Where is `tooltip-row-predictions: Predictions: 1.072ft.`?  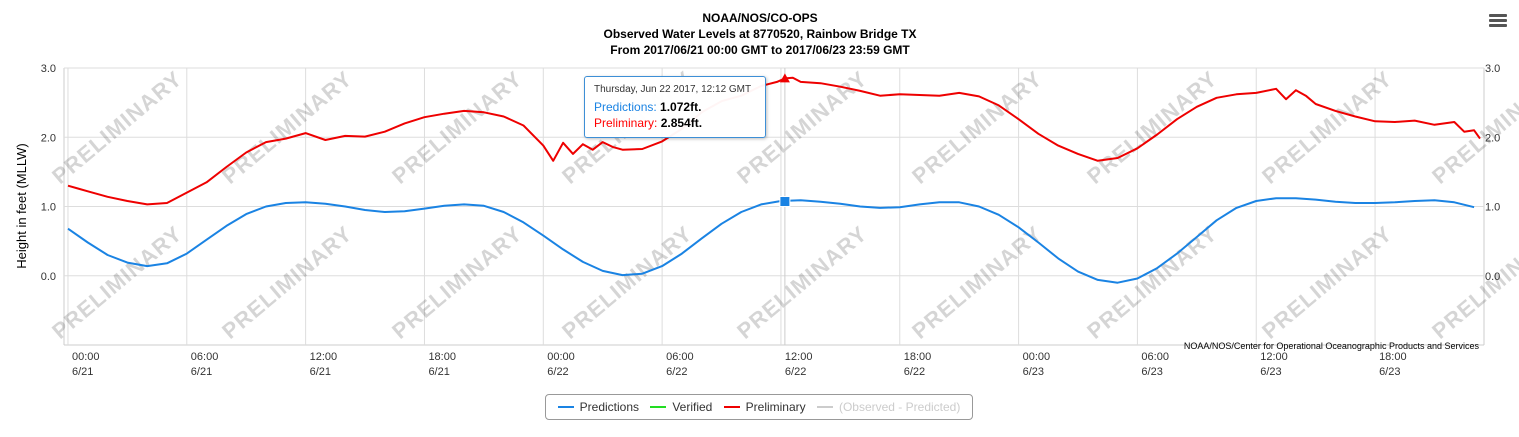 tooltip-row-predictions: Predictions: 1.072ft. is located at coordinates (675, 107).